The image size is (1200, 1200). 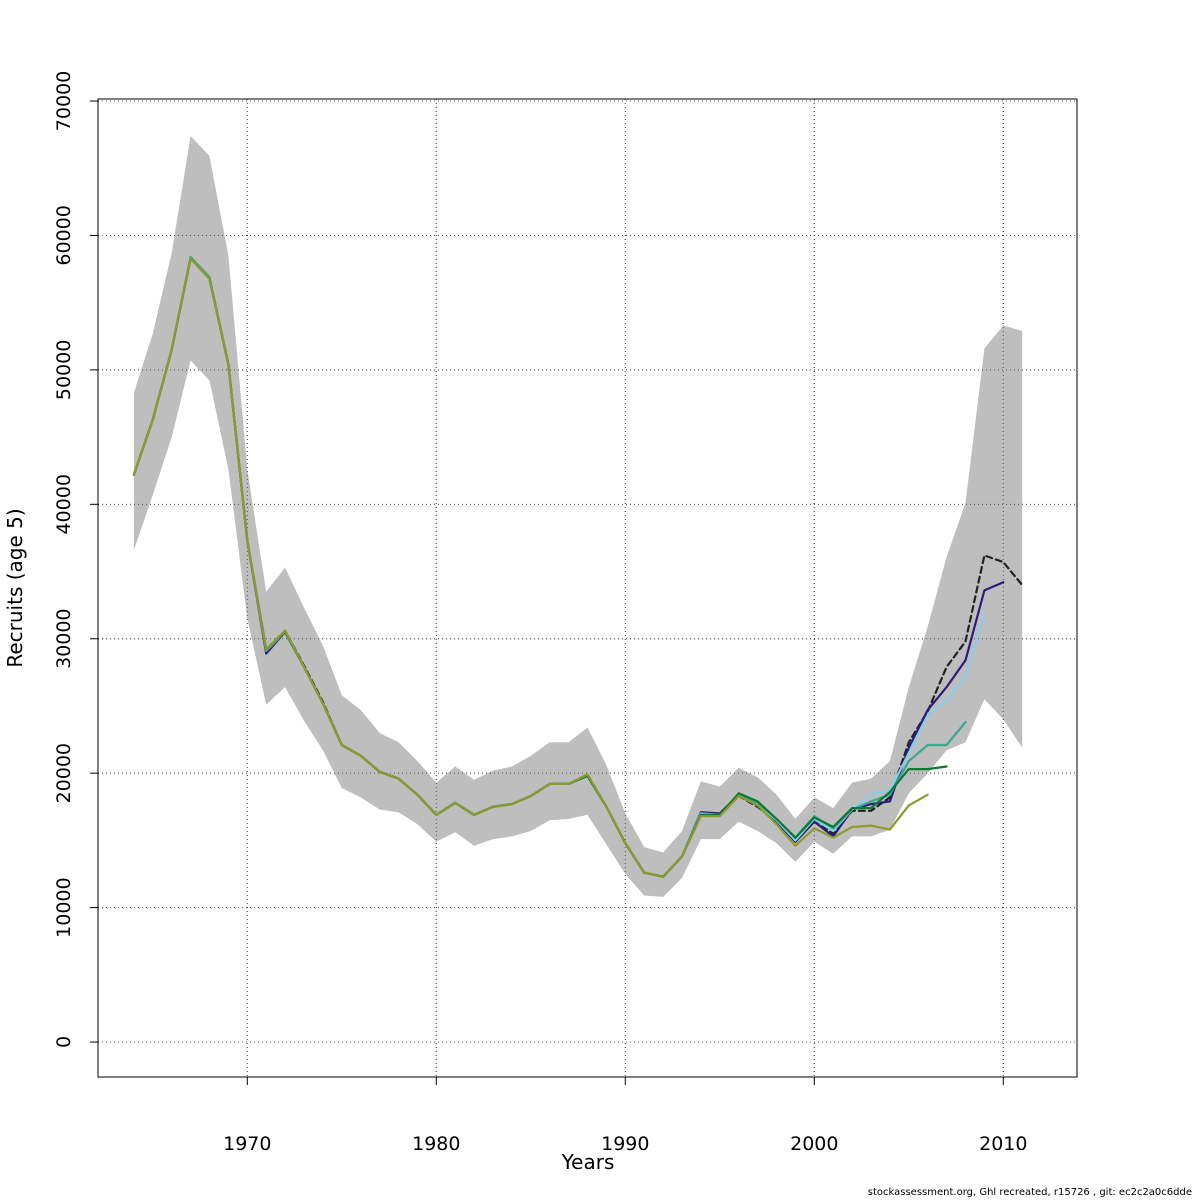 What do you see at coordinates (1003, 1144) in the screenshot?
I see `x-tick-label: 2010` at bounding box center [1003, 1144].